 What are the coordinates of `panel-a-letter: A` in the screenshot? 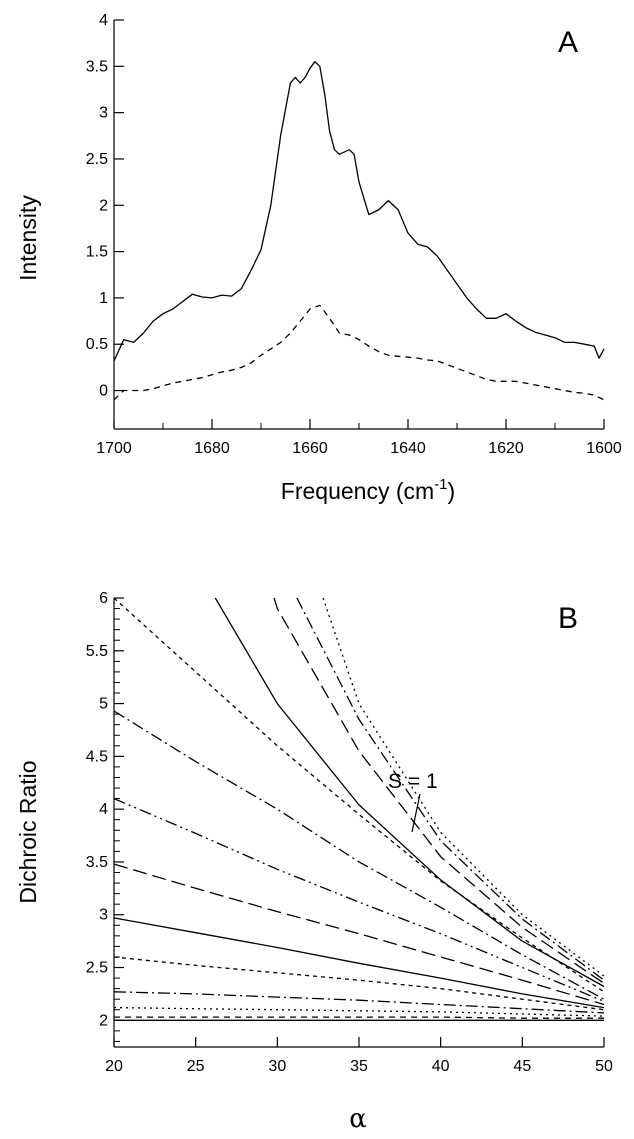 It's located at (568, 42).